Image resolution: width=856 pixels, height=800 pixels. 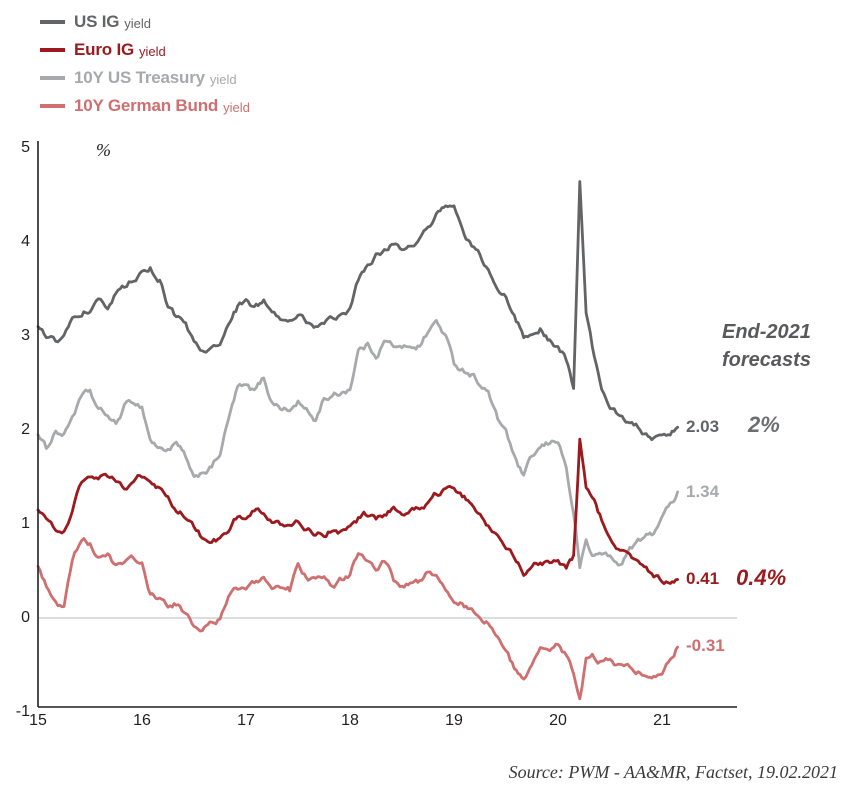 I want to click on legend-item-us-ig: US IG yield, so click(x=145, y=22).